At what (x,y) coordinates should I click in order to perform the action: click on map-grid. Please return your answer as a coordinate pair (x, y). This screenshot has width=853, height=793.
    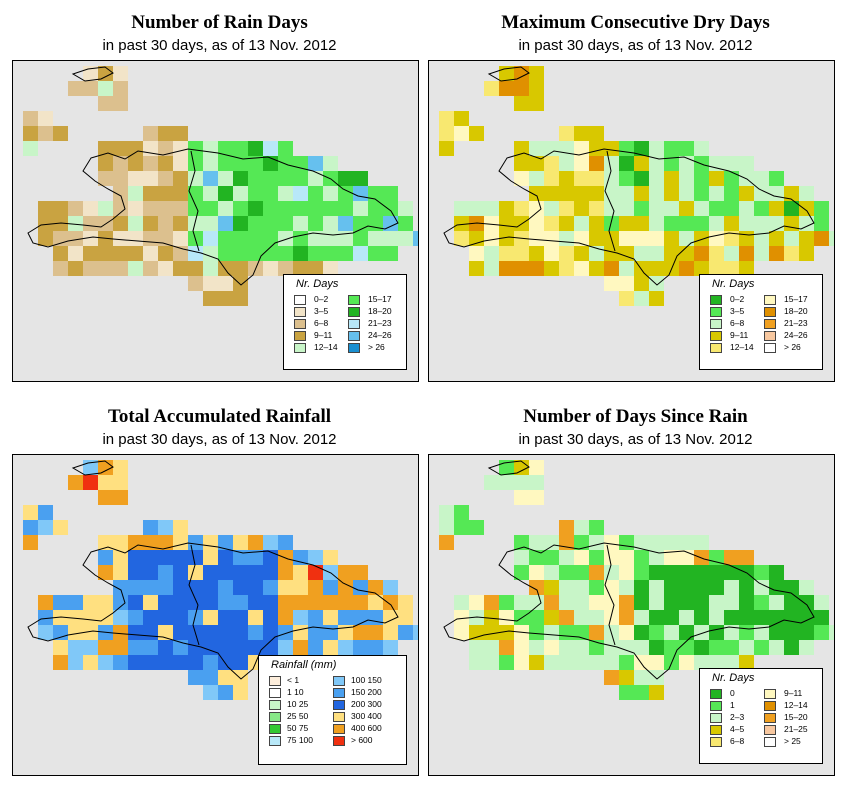
    Looking at the image, I should click on (220, 186).